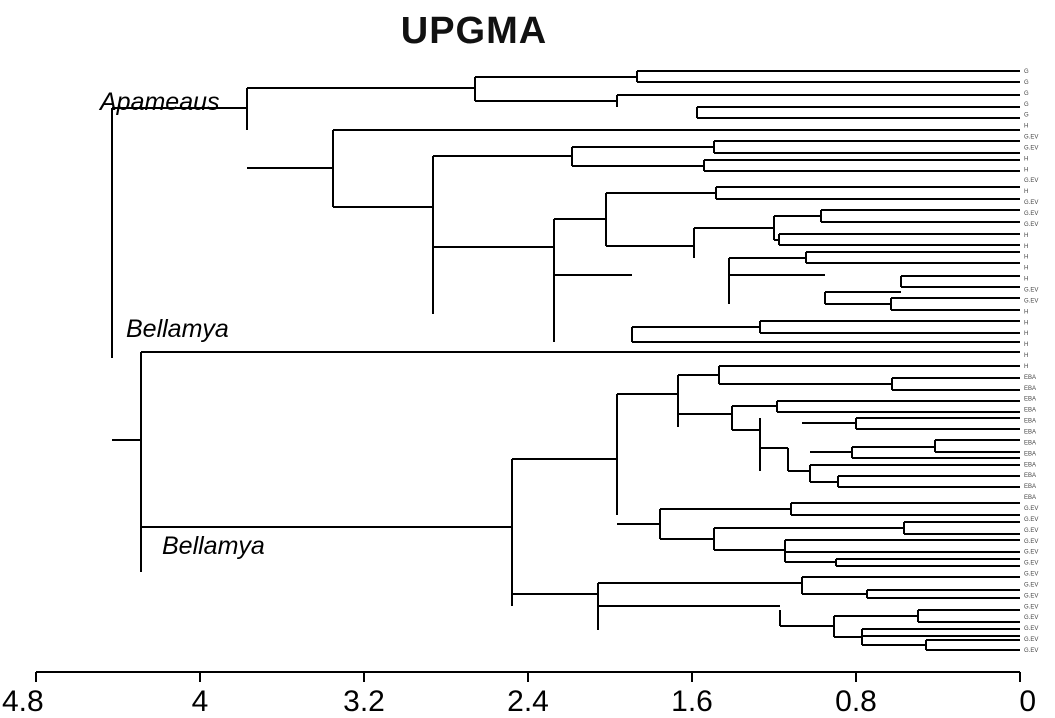  I want to click on axis-tick-label: 0.8, so click(856, 701).